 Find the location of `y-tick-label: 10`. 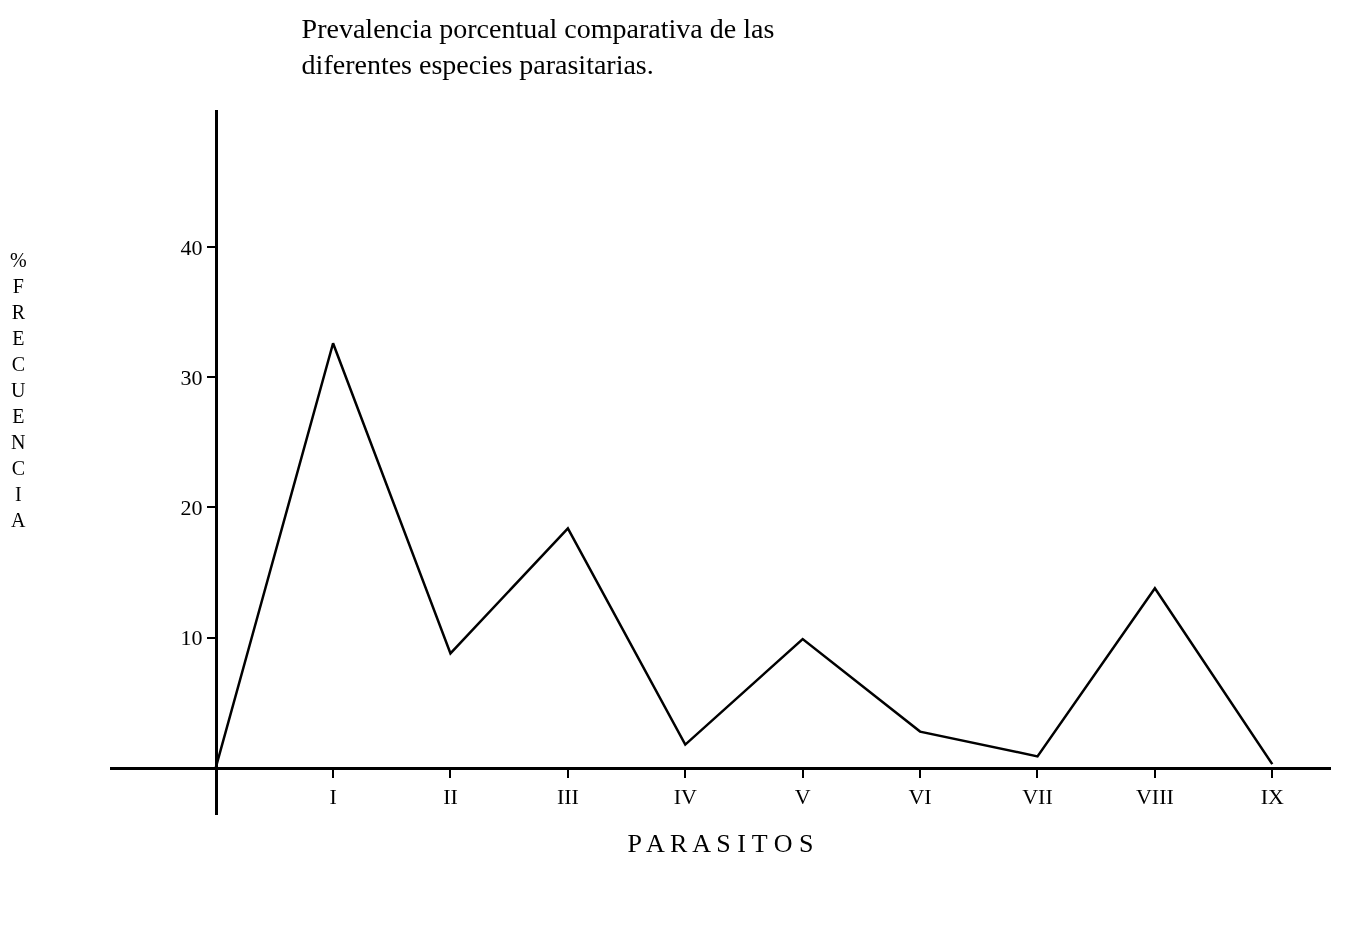

y-tick-label: 10 is located at coordinates (191, 638).